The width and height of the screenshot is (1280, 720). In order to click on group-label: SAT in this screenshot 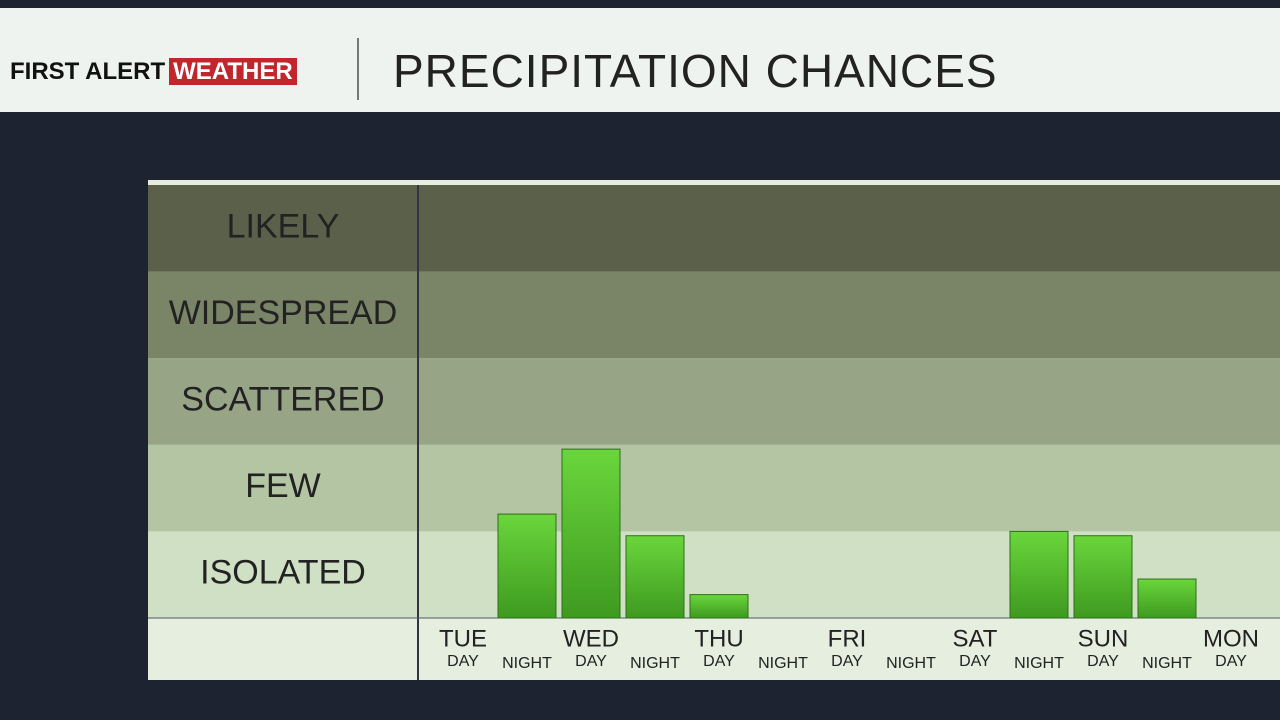, I will do `click(975, 638)`.